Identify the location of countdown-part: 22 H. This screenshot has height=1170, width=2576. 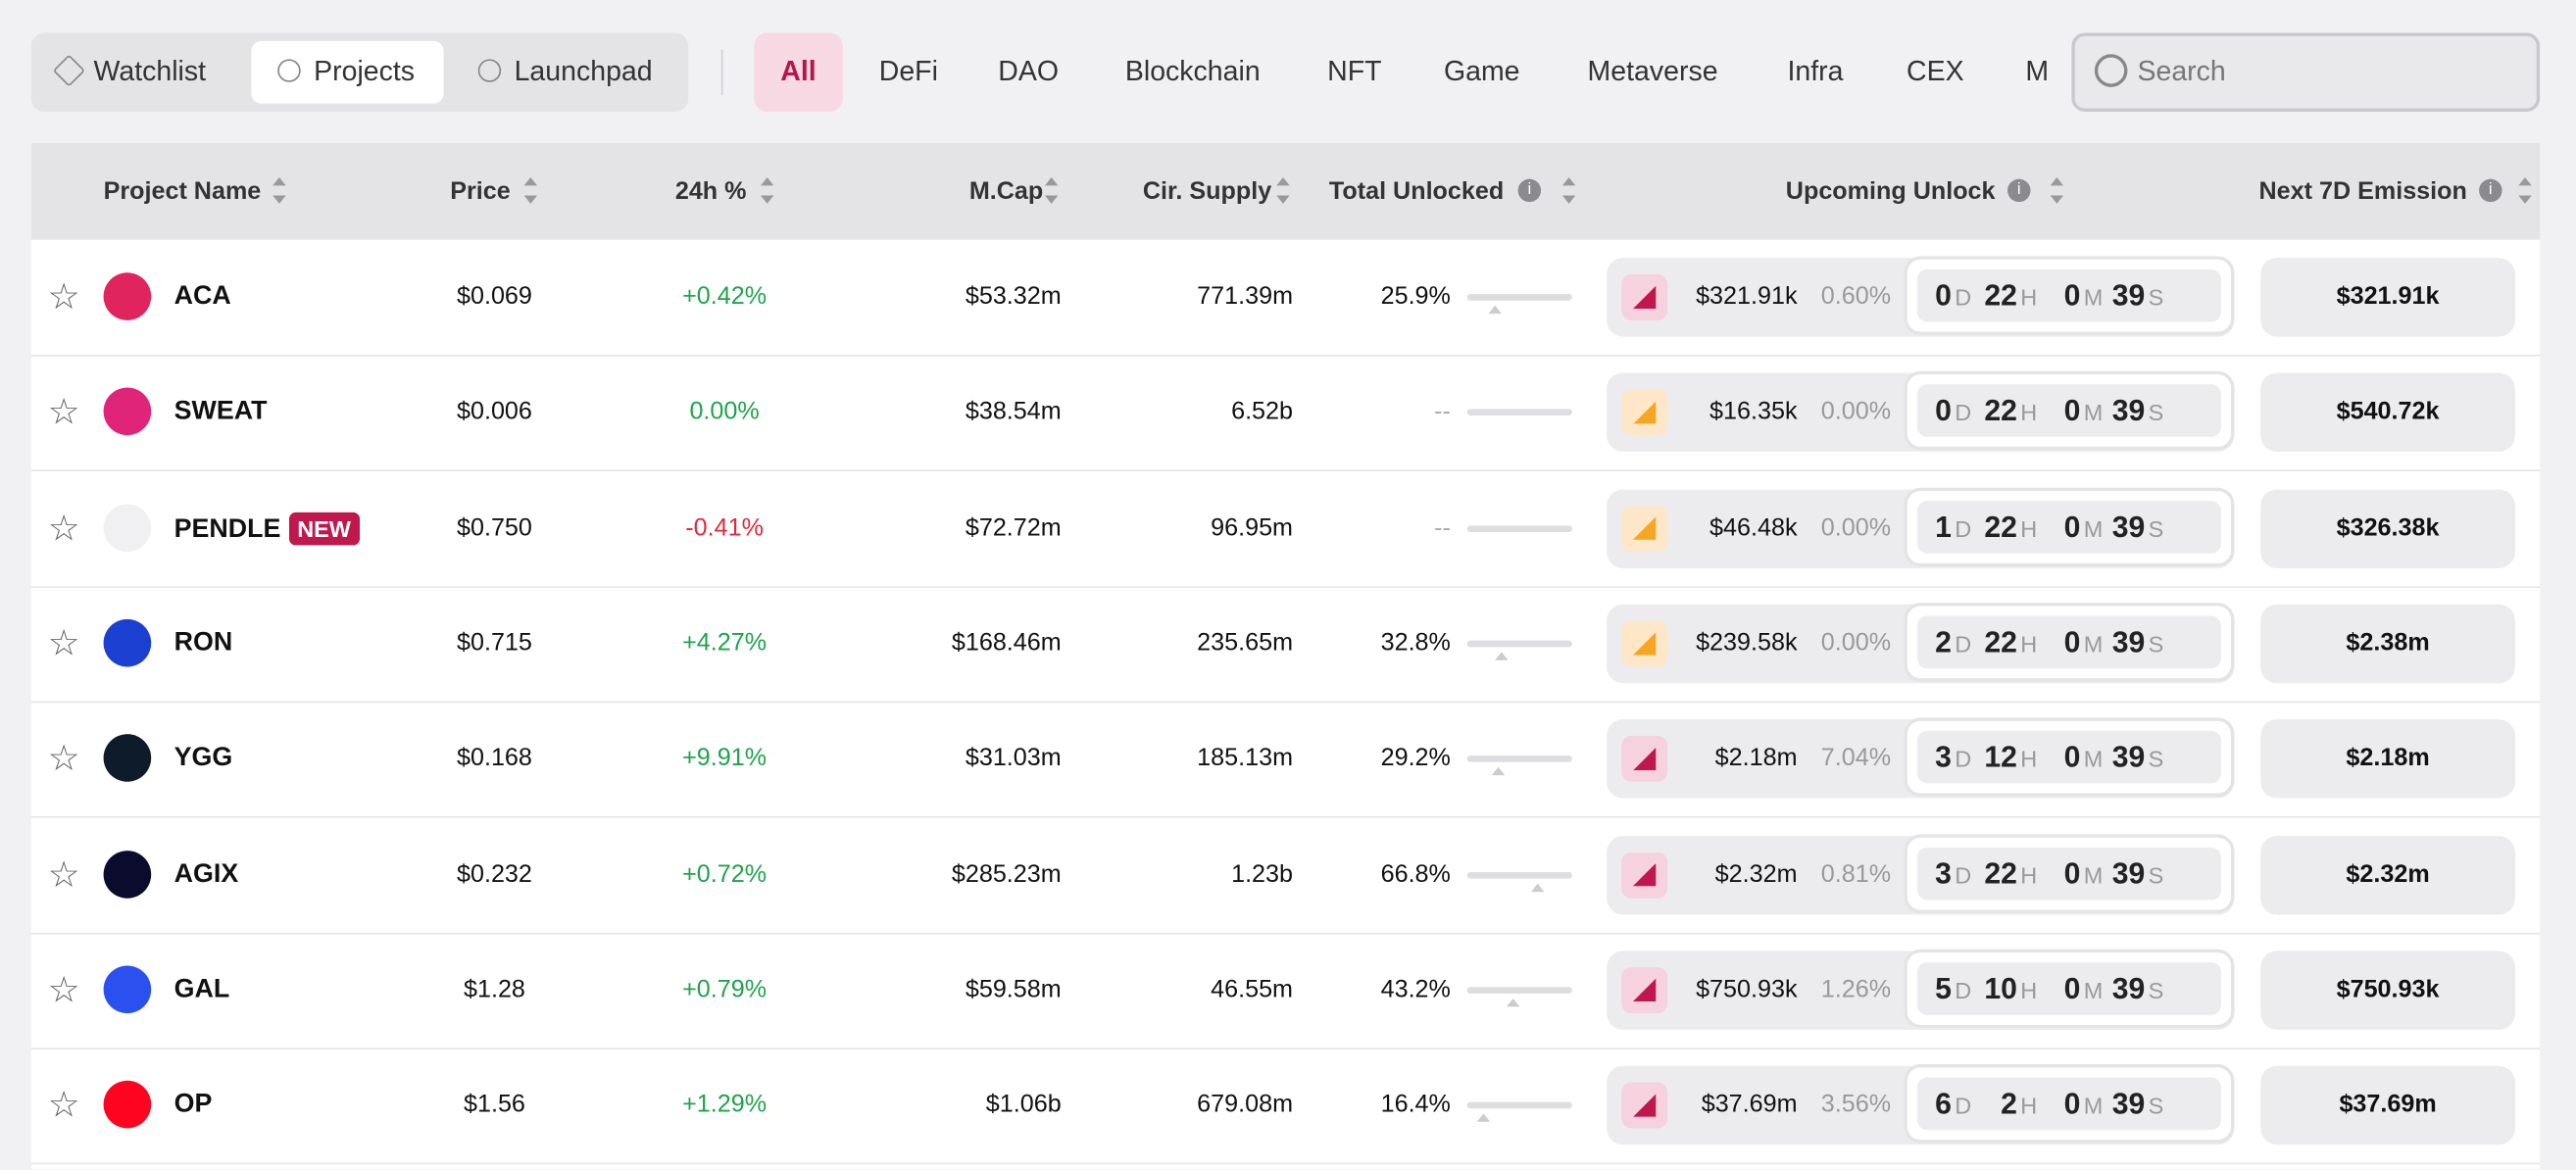
(2010, 874).